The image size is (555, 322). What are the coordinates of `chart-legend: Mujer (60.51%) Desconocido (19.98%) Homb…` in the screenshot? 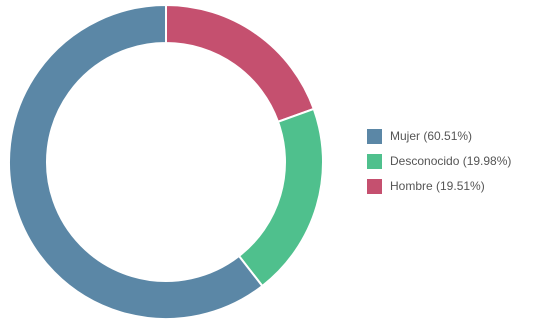 It's located at (439, 164).